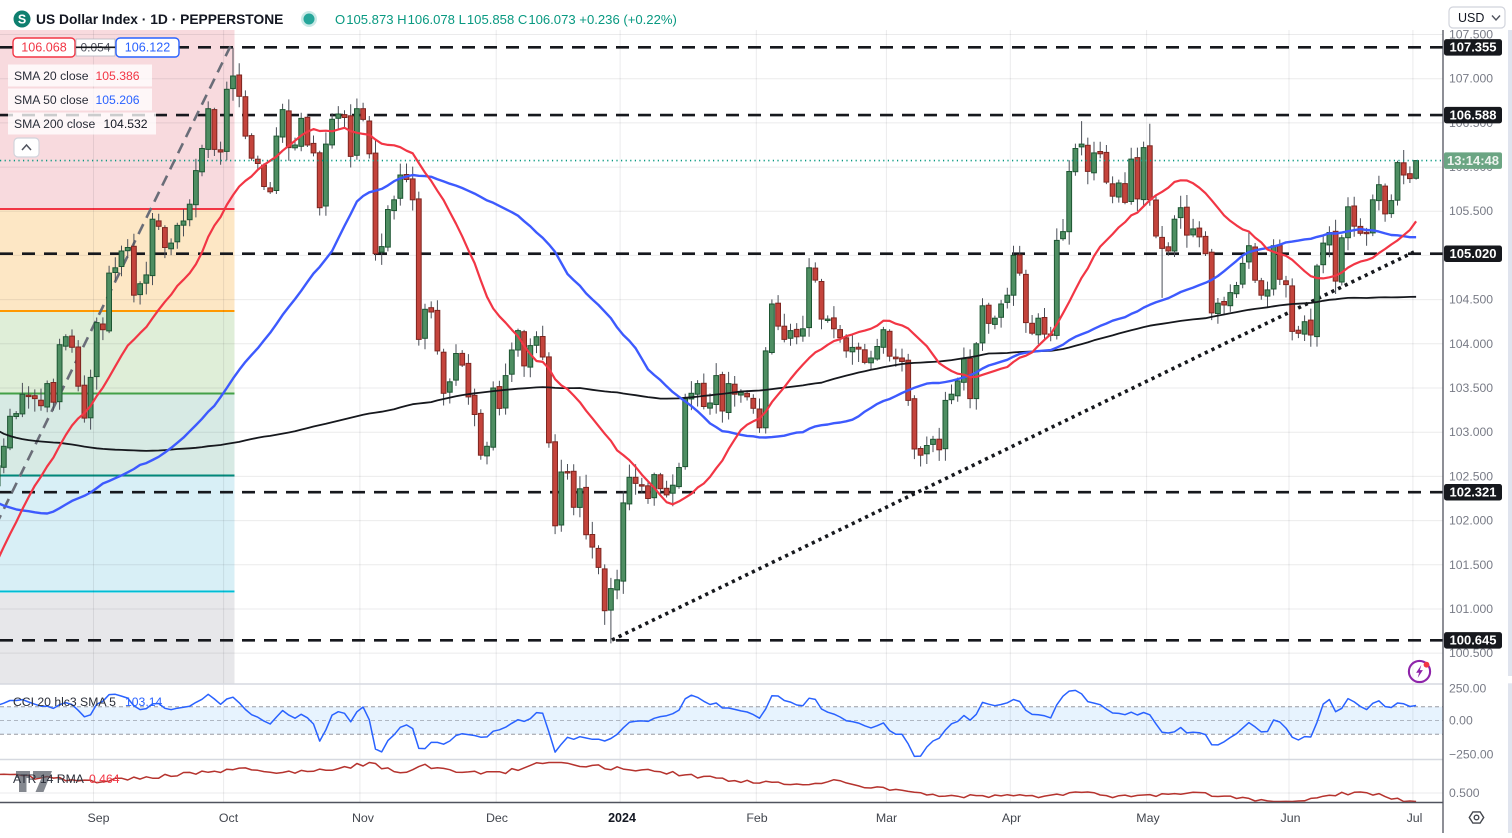 The height and width of the screenshot is (838, 1512). Describe the element at coordinates (1471, 653) in the screenshot. I see `svg-text: 100.500` at that location.